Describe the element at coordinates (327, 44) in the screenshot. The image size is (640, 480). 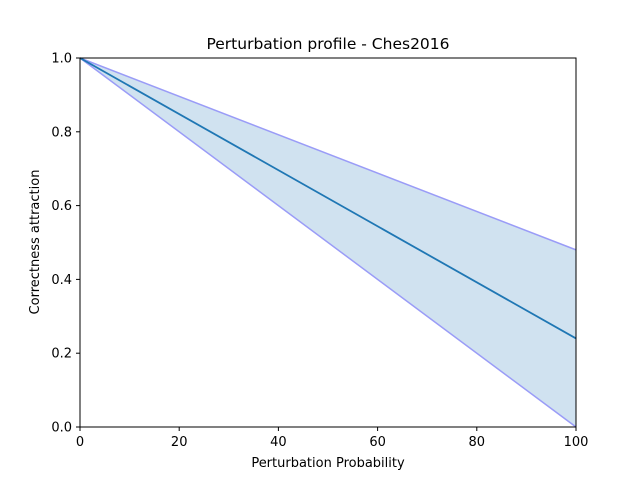
I see `chart-title: Perturbation profile - Ches2016` at that location.